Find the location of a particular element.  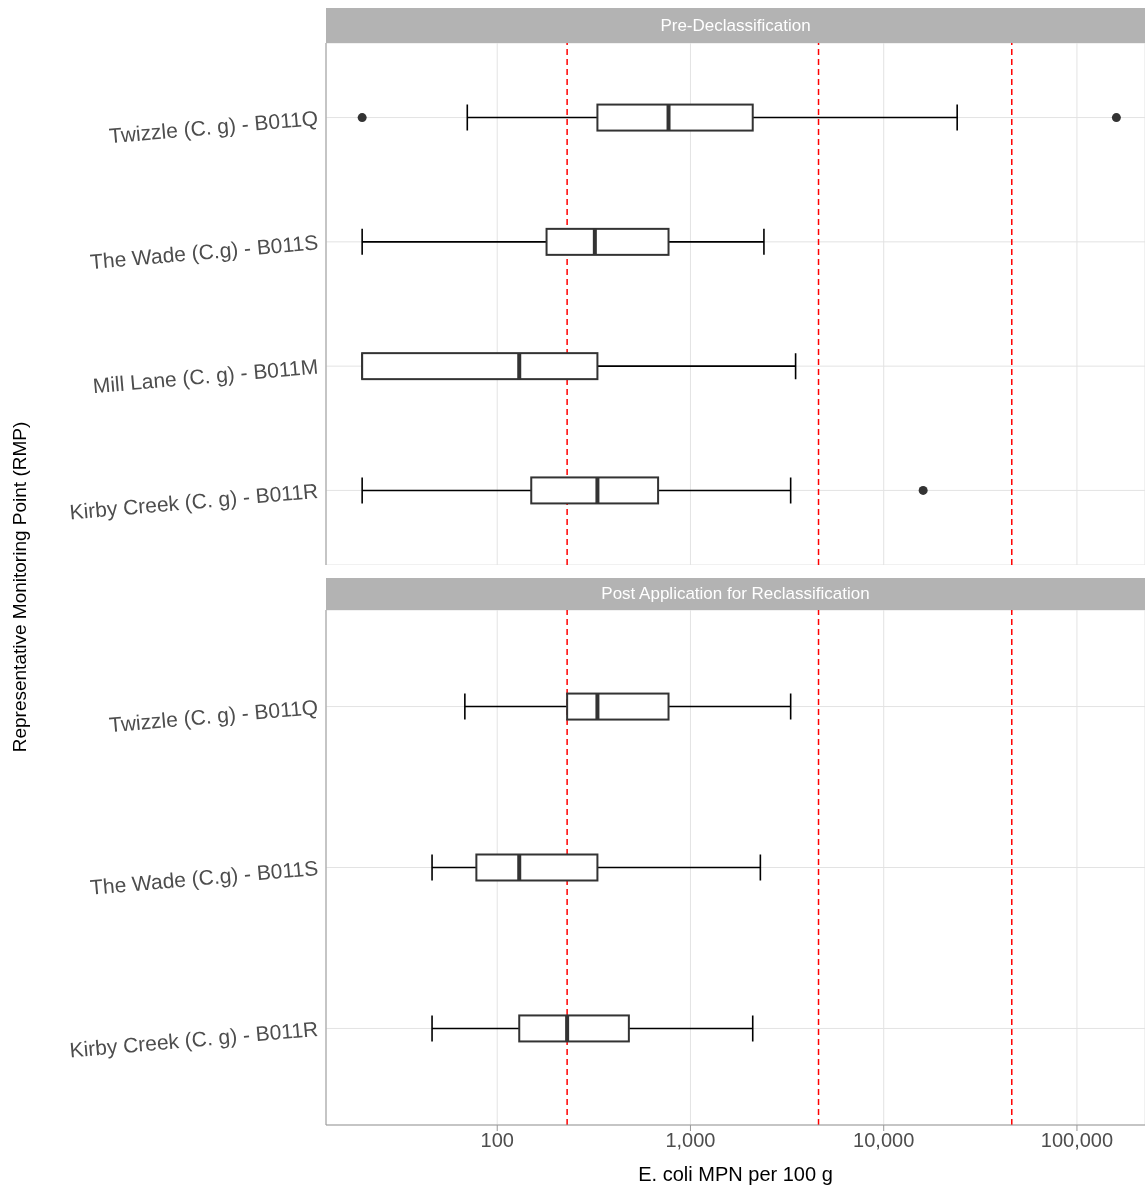

y-axis-title: Representative Monitoring Point (RMP) is located at coordinates (20, 587).